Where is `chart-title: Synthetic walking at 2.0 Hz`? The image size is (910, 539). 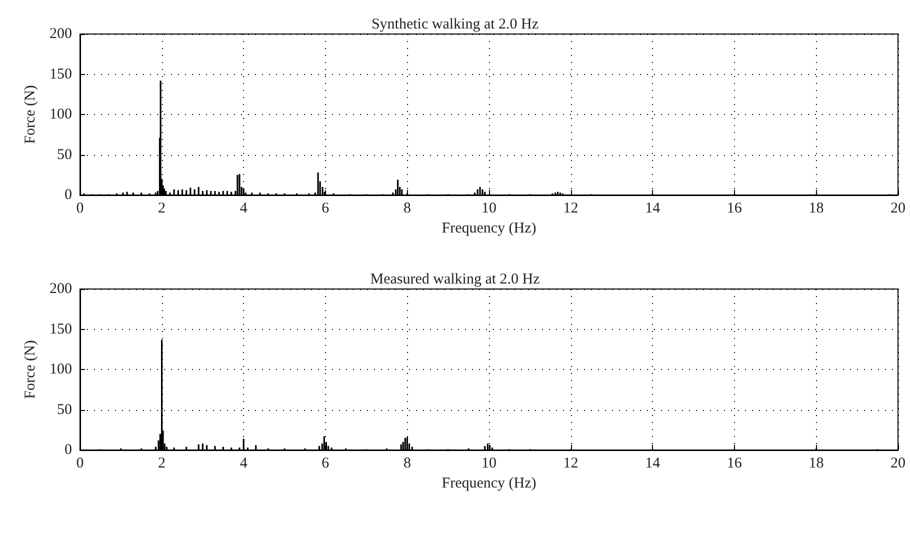 chart-title: Synthetic walking at 2.0 Hz is located at coordinates (455, 24).